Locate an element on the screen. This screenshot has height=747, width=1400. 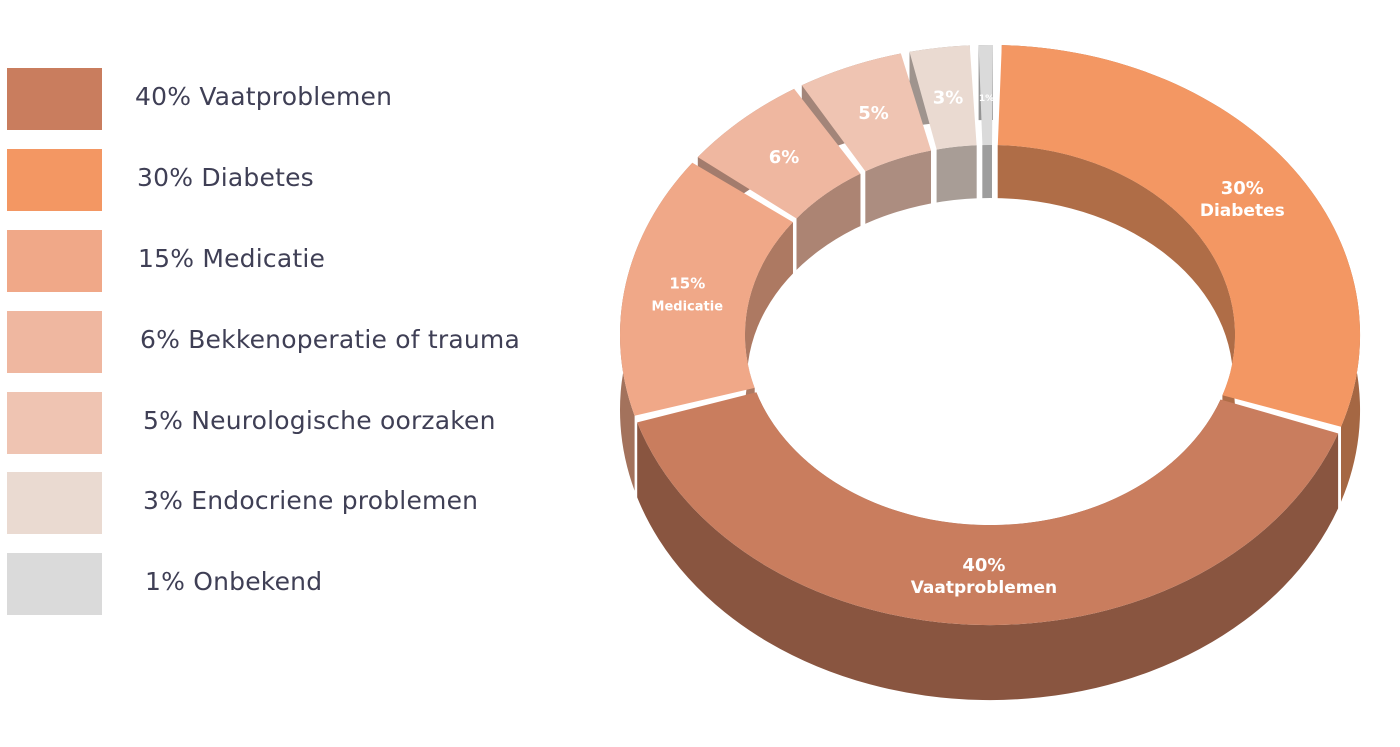
slice-label: 40%Vaatproblemen is located at coordinates (984, 576).